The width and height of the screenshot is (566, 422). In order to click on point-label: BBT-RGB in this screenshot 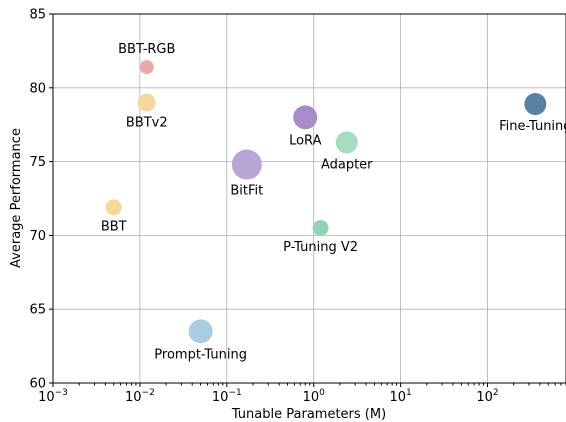, I will do `click(146, 49)`.